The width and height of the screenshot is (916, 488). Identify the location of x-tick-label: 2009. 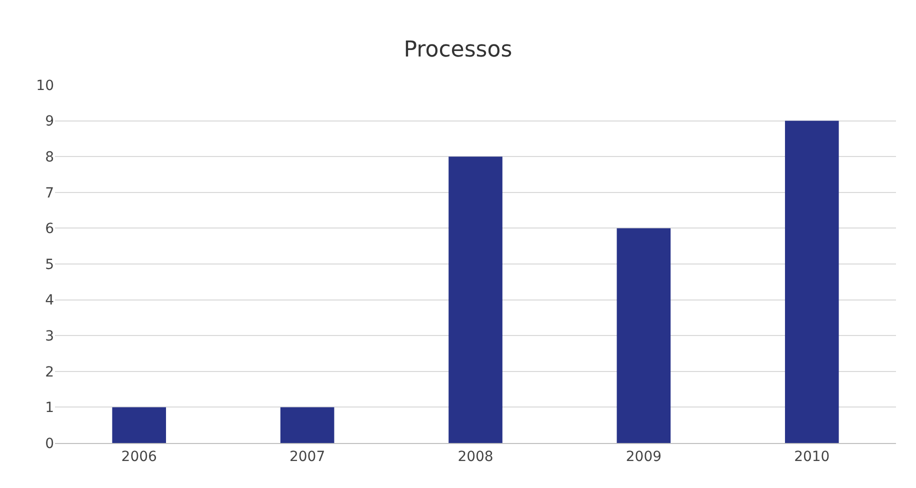
(644, 456).